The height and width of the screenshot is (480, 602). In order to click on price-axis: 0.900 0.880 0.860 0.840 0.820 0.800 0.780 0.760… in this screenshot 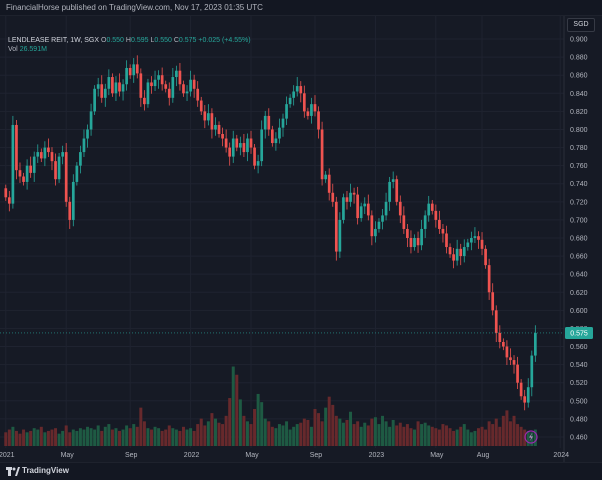, I will do `click(579, 239)`.